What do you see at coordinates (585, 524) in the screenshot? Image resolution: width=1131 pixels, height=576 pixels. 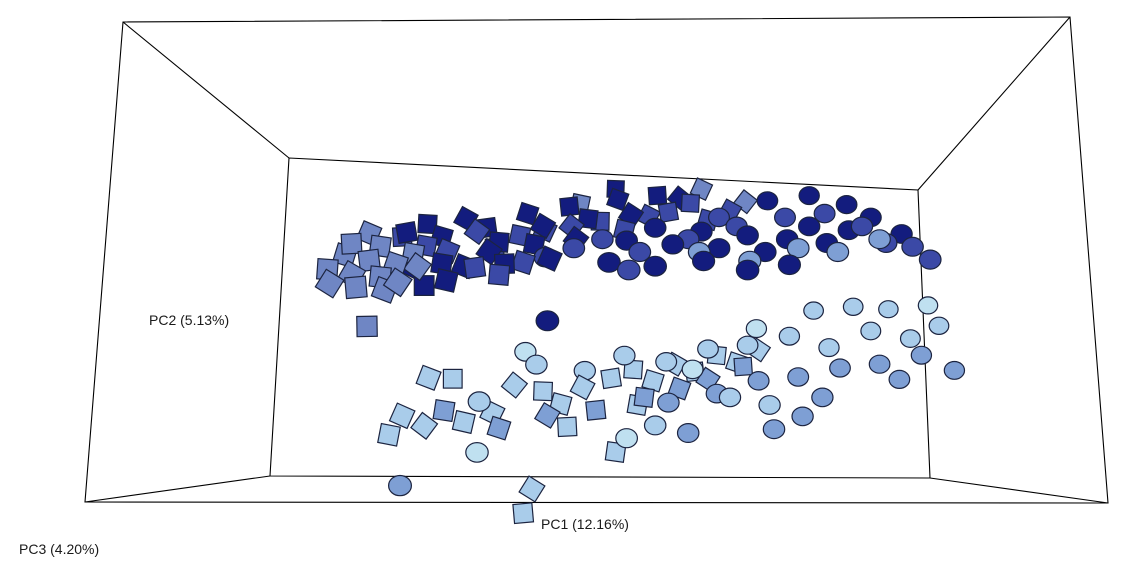 I see `x-axis-label: PC1 (12.16%)` at bounding box center [585, 524].